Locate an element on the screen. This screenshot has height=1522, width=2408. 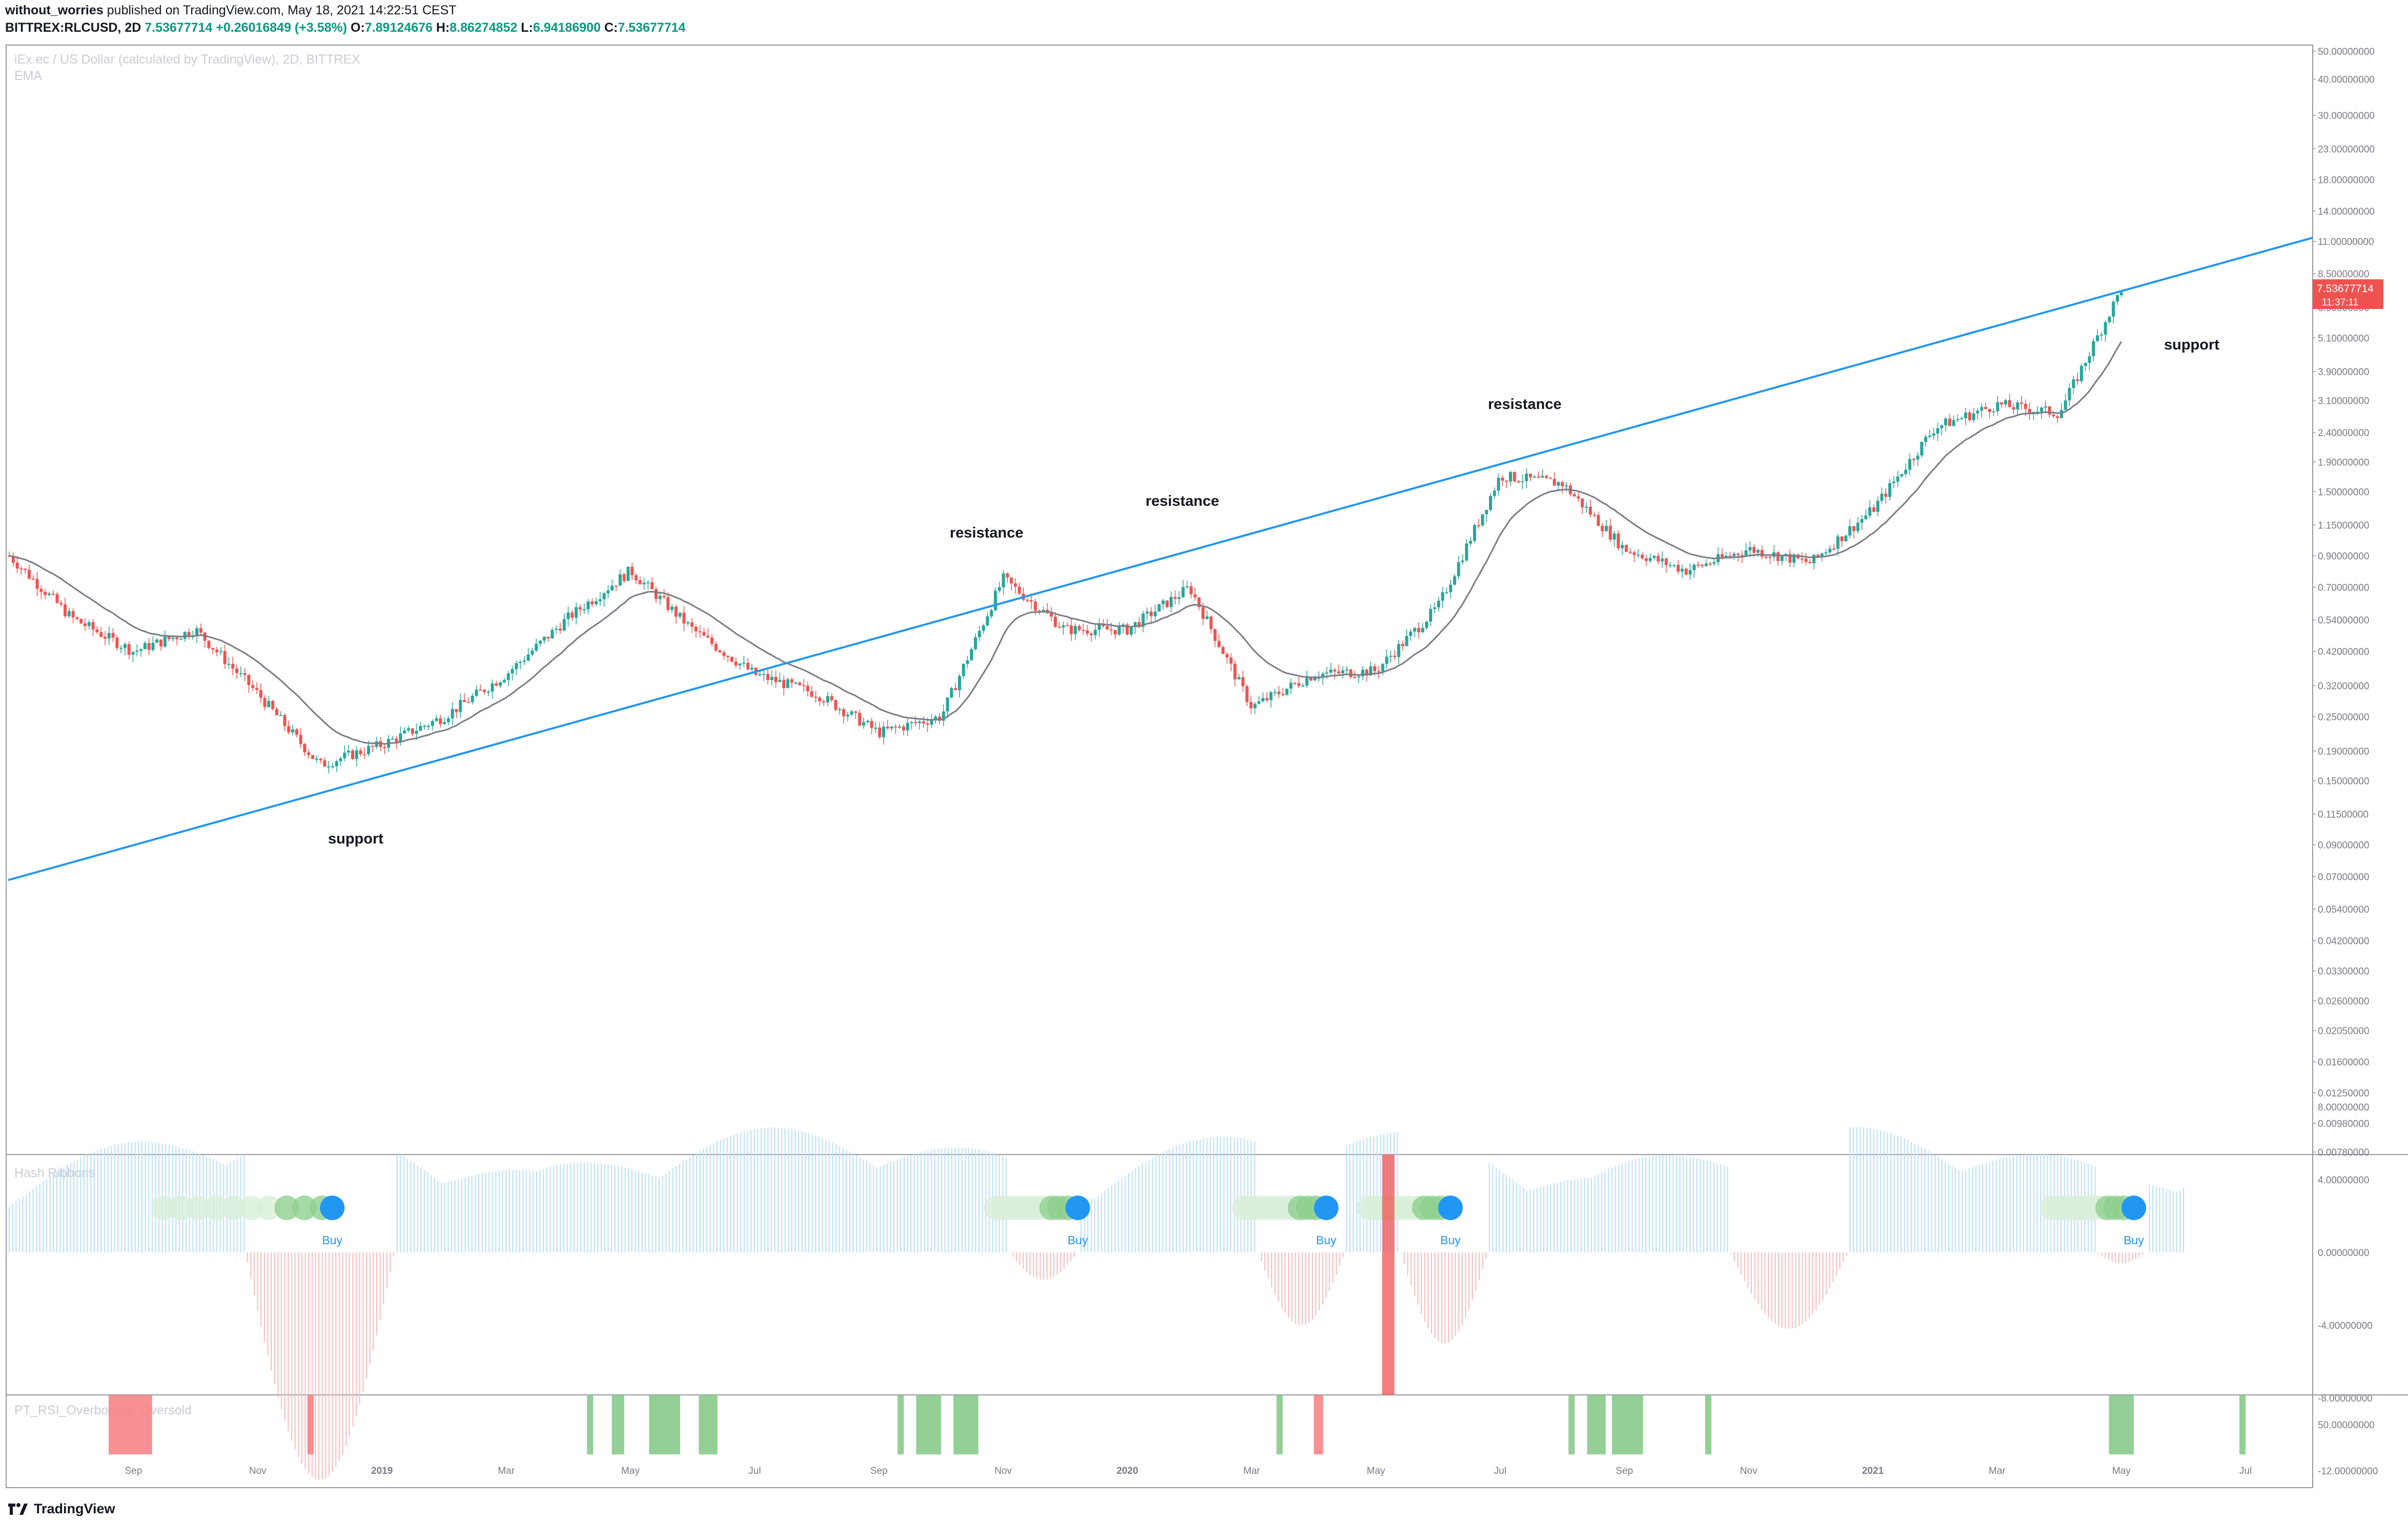
author-name: without_worries is located at coordinates (54, 10).